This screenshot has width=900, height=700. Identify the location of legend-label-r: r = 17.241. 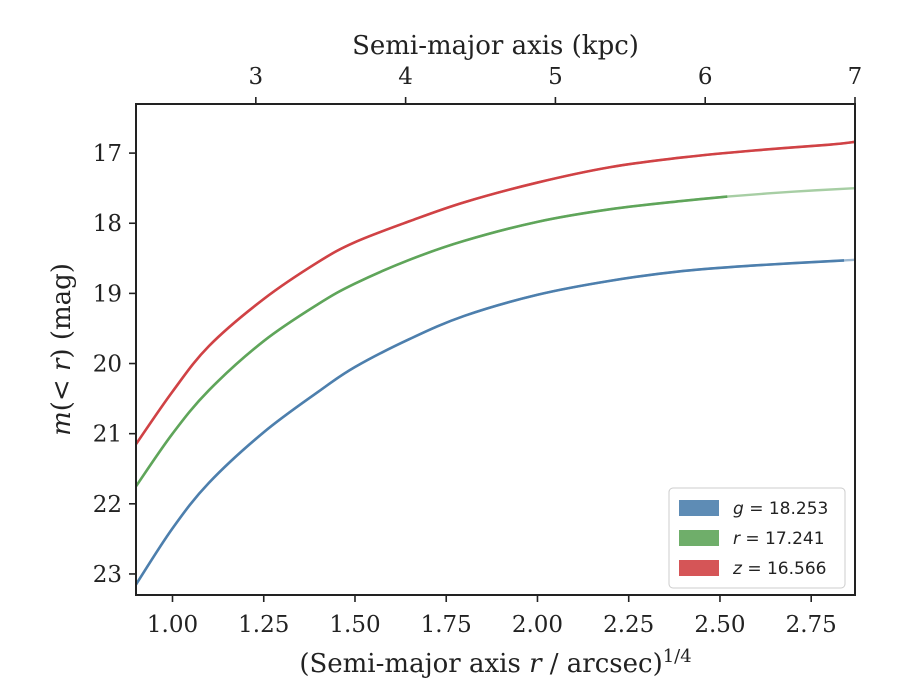
(779, 539).